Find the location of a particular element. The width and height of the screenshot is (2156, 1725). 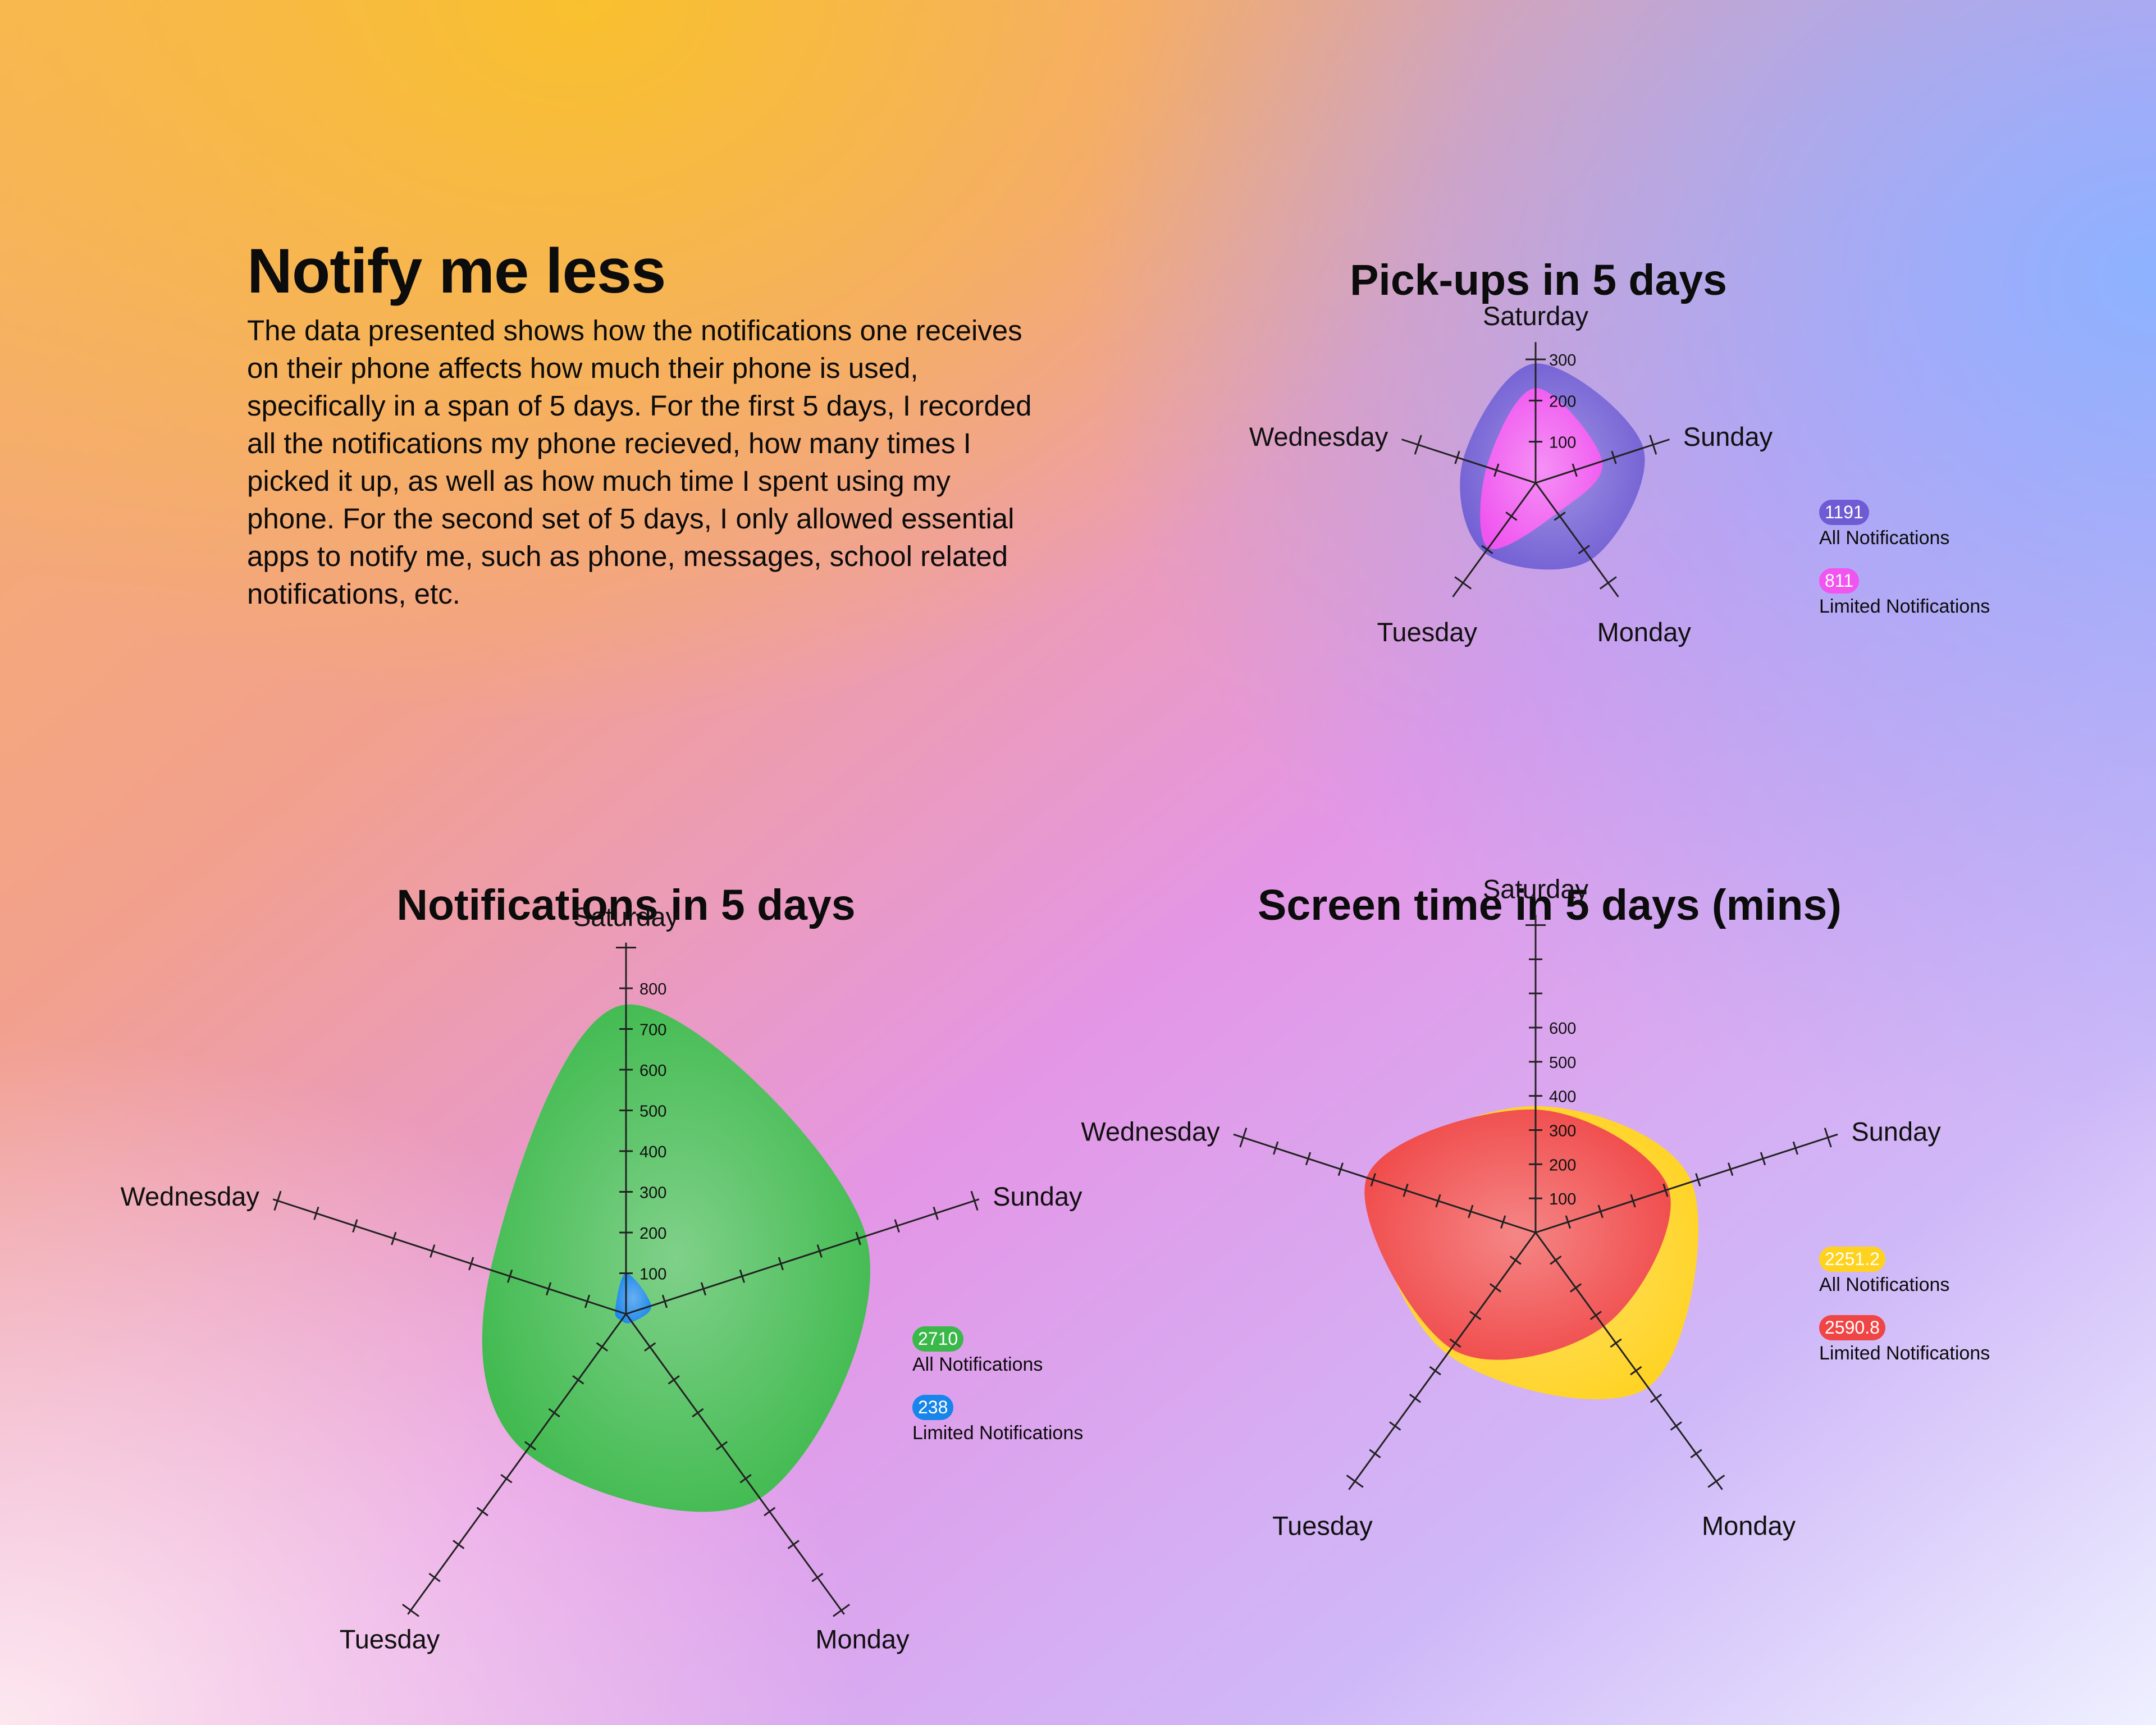

axis-label-sunday: Sunday is located at coordinates (1037, 1196).